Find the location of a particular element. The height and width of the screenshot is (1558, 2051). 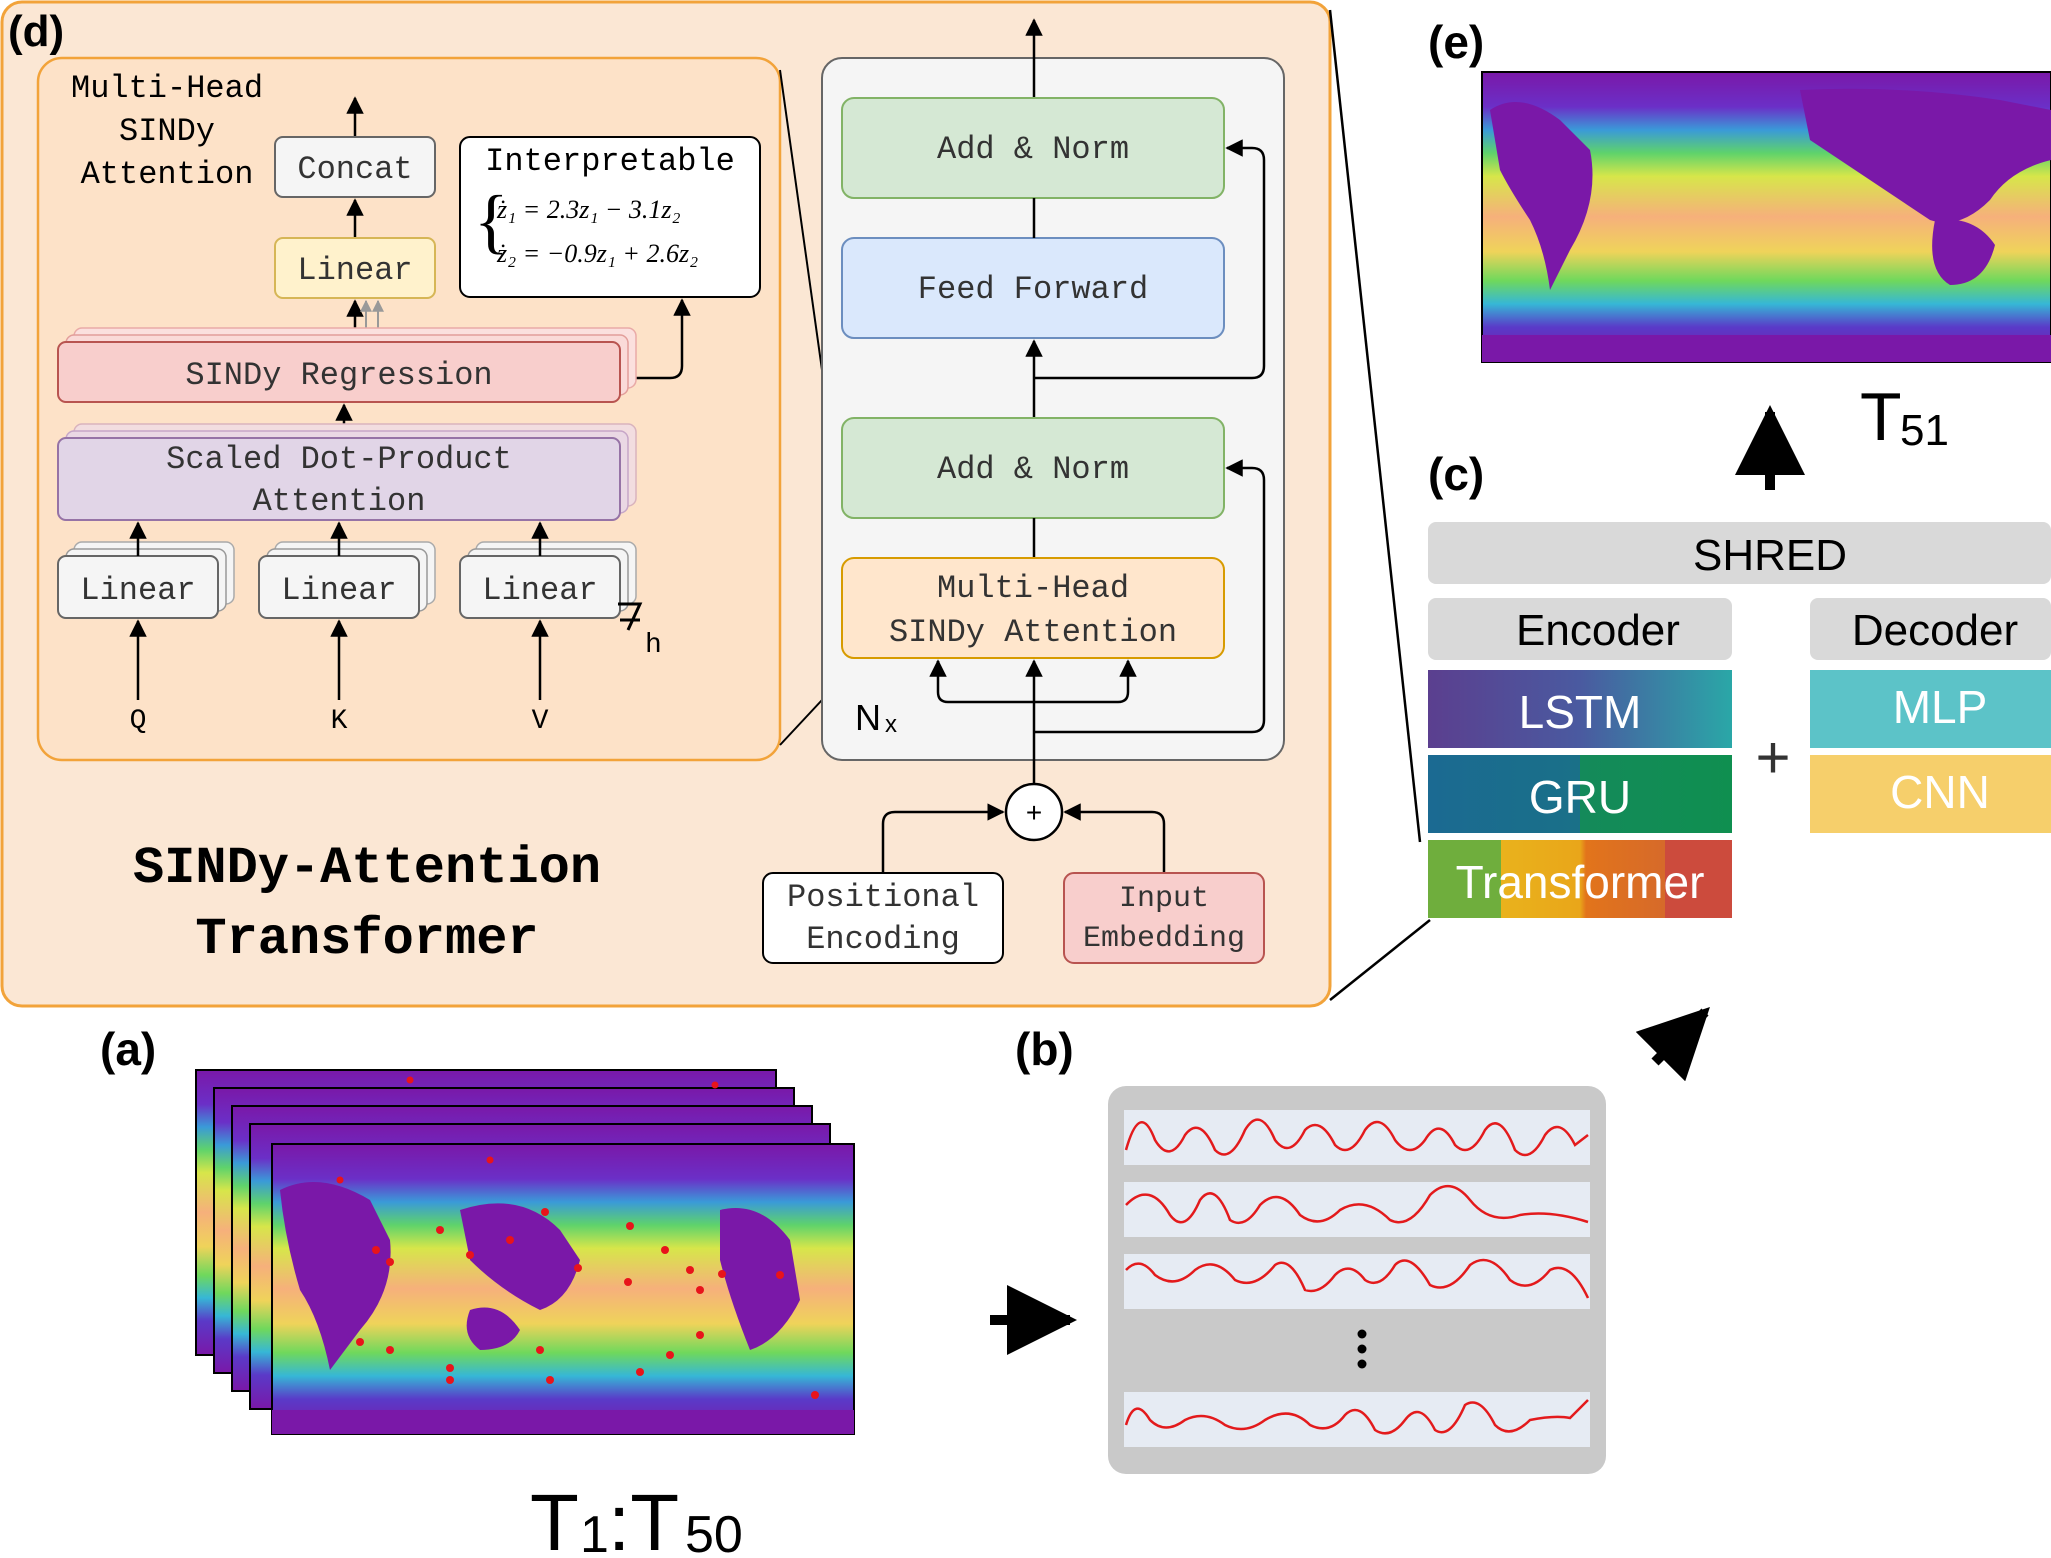

residual-bottom-arrow is located at coordinates (1150, 596).